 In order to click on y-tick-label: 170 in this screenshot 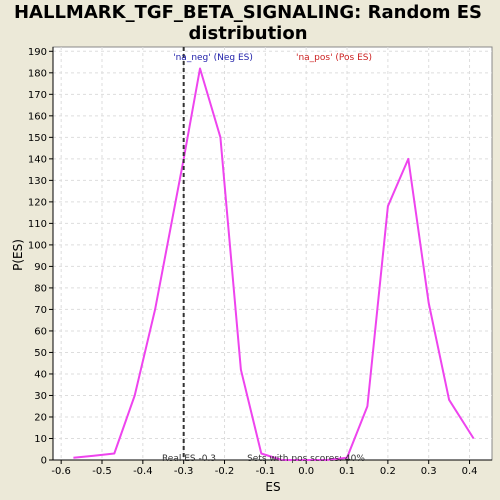, I will do `click(37, 95)`.